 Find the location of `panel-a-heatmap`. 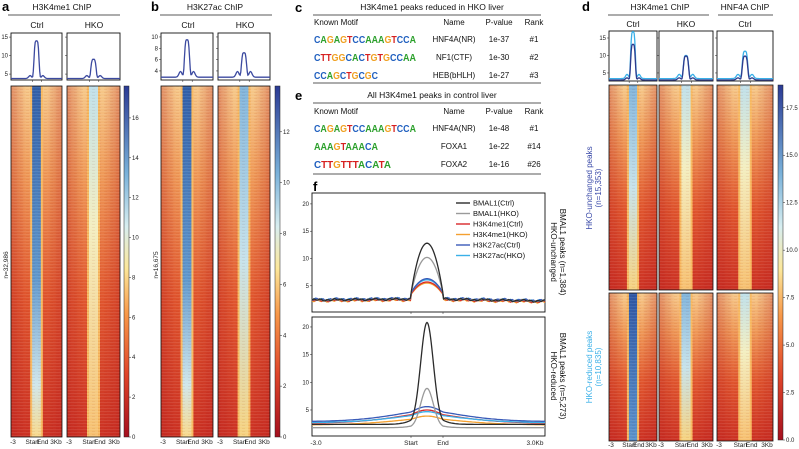

panel-a-heatmap is located at coordinates (93, 261).